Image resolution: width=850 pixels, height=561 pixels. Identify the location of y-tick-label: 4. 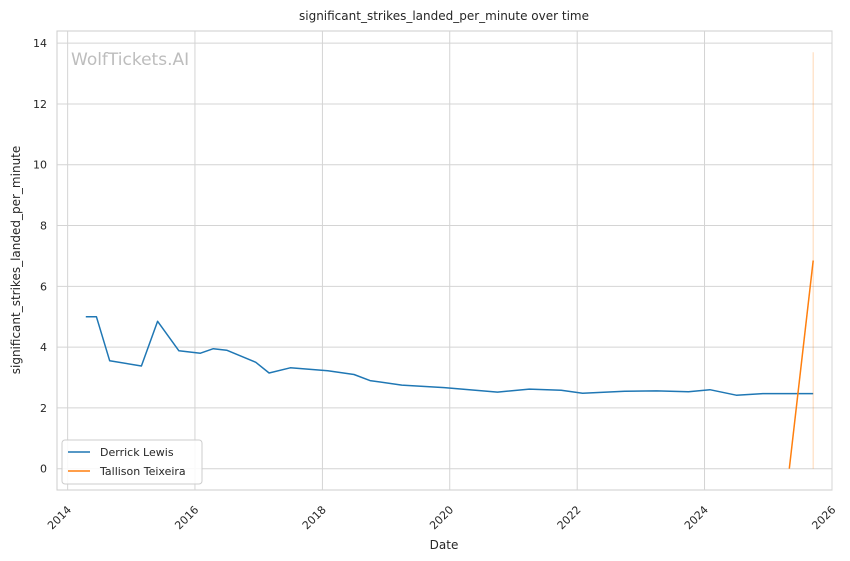
(43, 347).